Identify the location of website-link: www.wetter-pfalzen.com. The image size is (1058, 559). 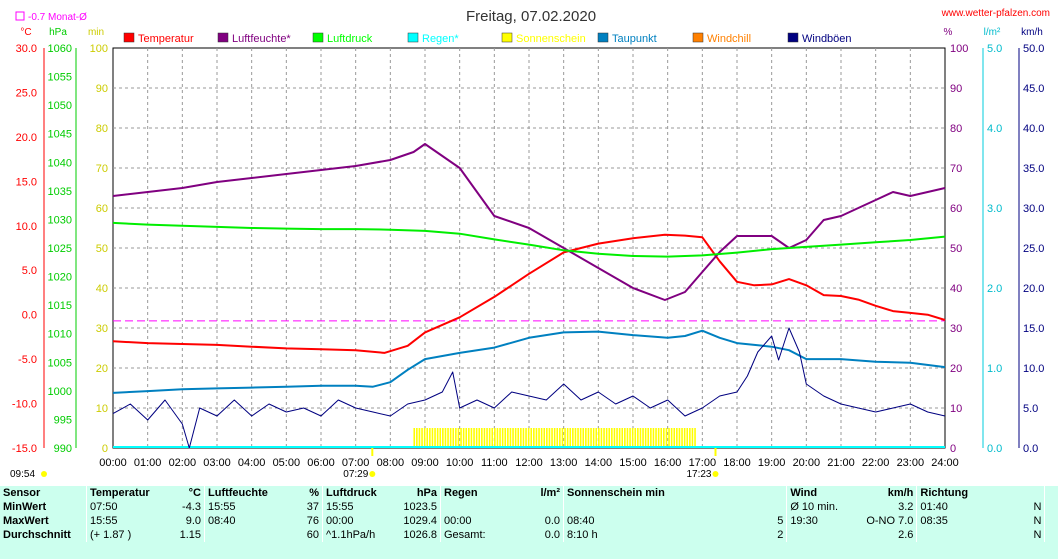
(995, 13).